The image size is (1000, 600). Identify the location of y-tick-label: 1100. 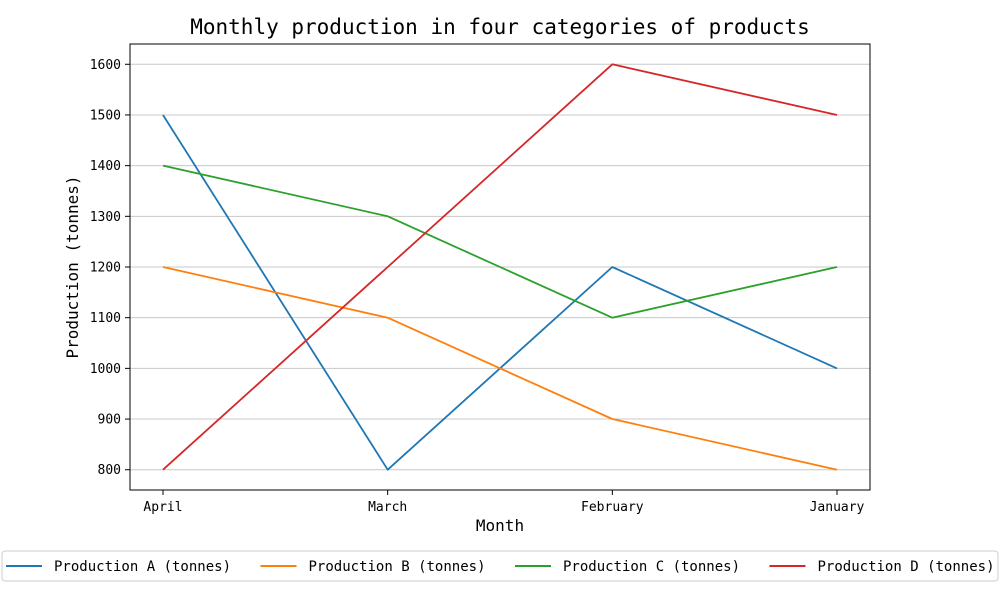
(105, 318).